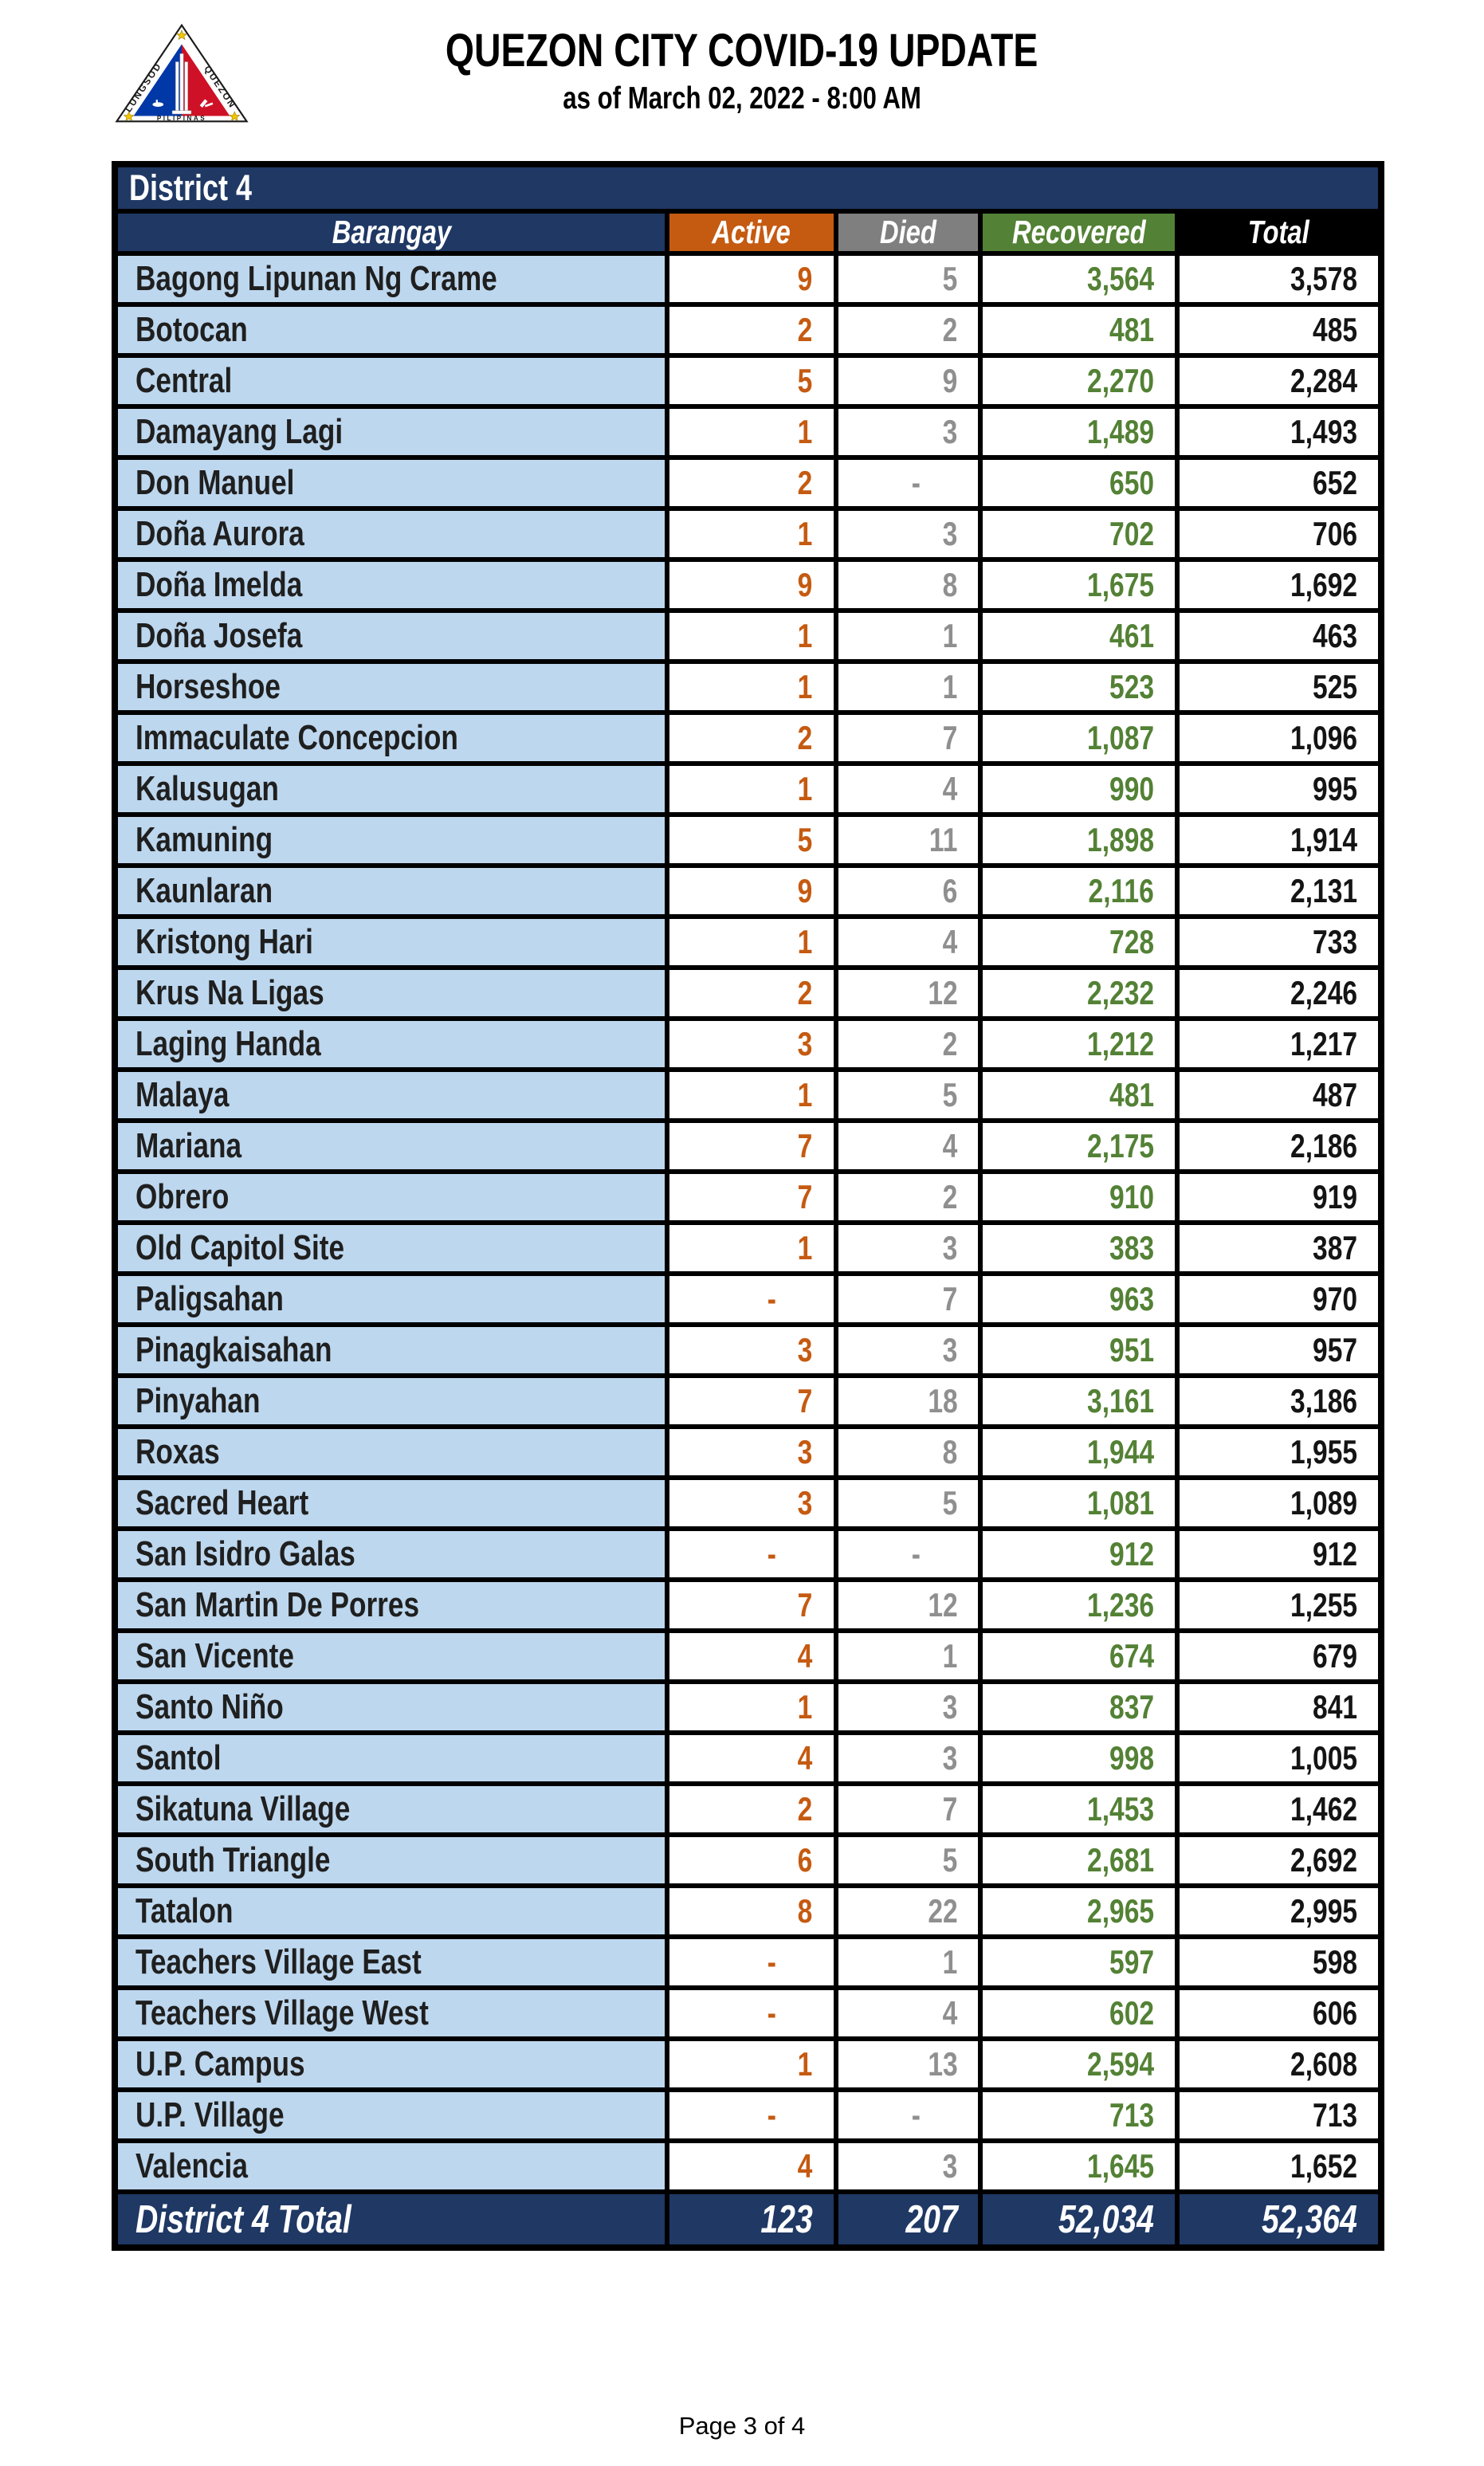  What do you see at coordinates (908, 840) in the screenshot?
I see `died-cell: 11` at bounding box center [908, 840].